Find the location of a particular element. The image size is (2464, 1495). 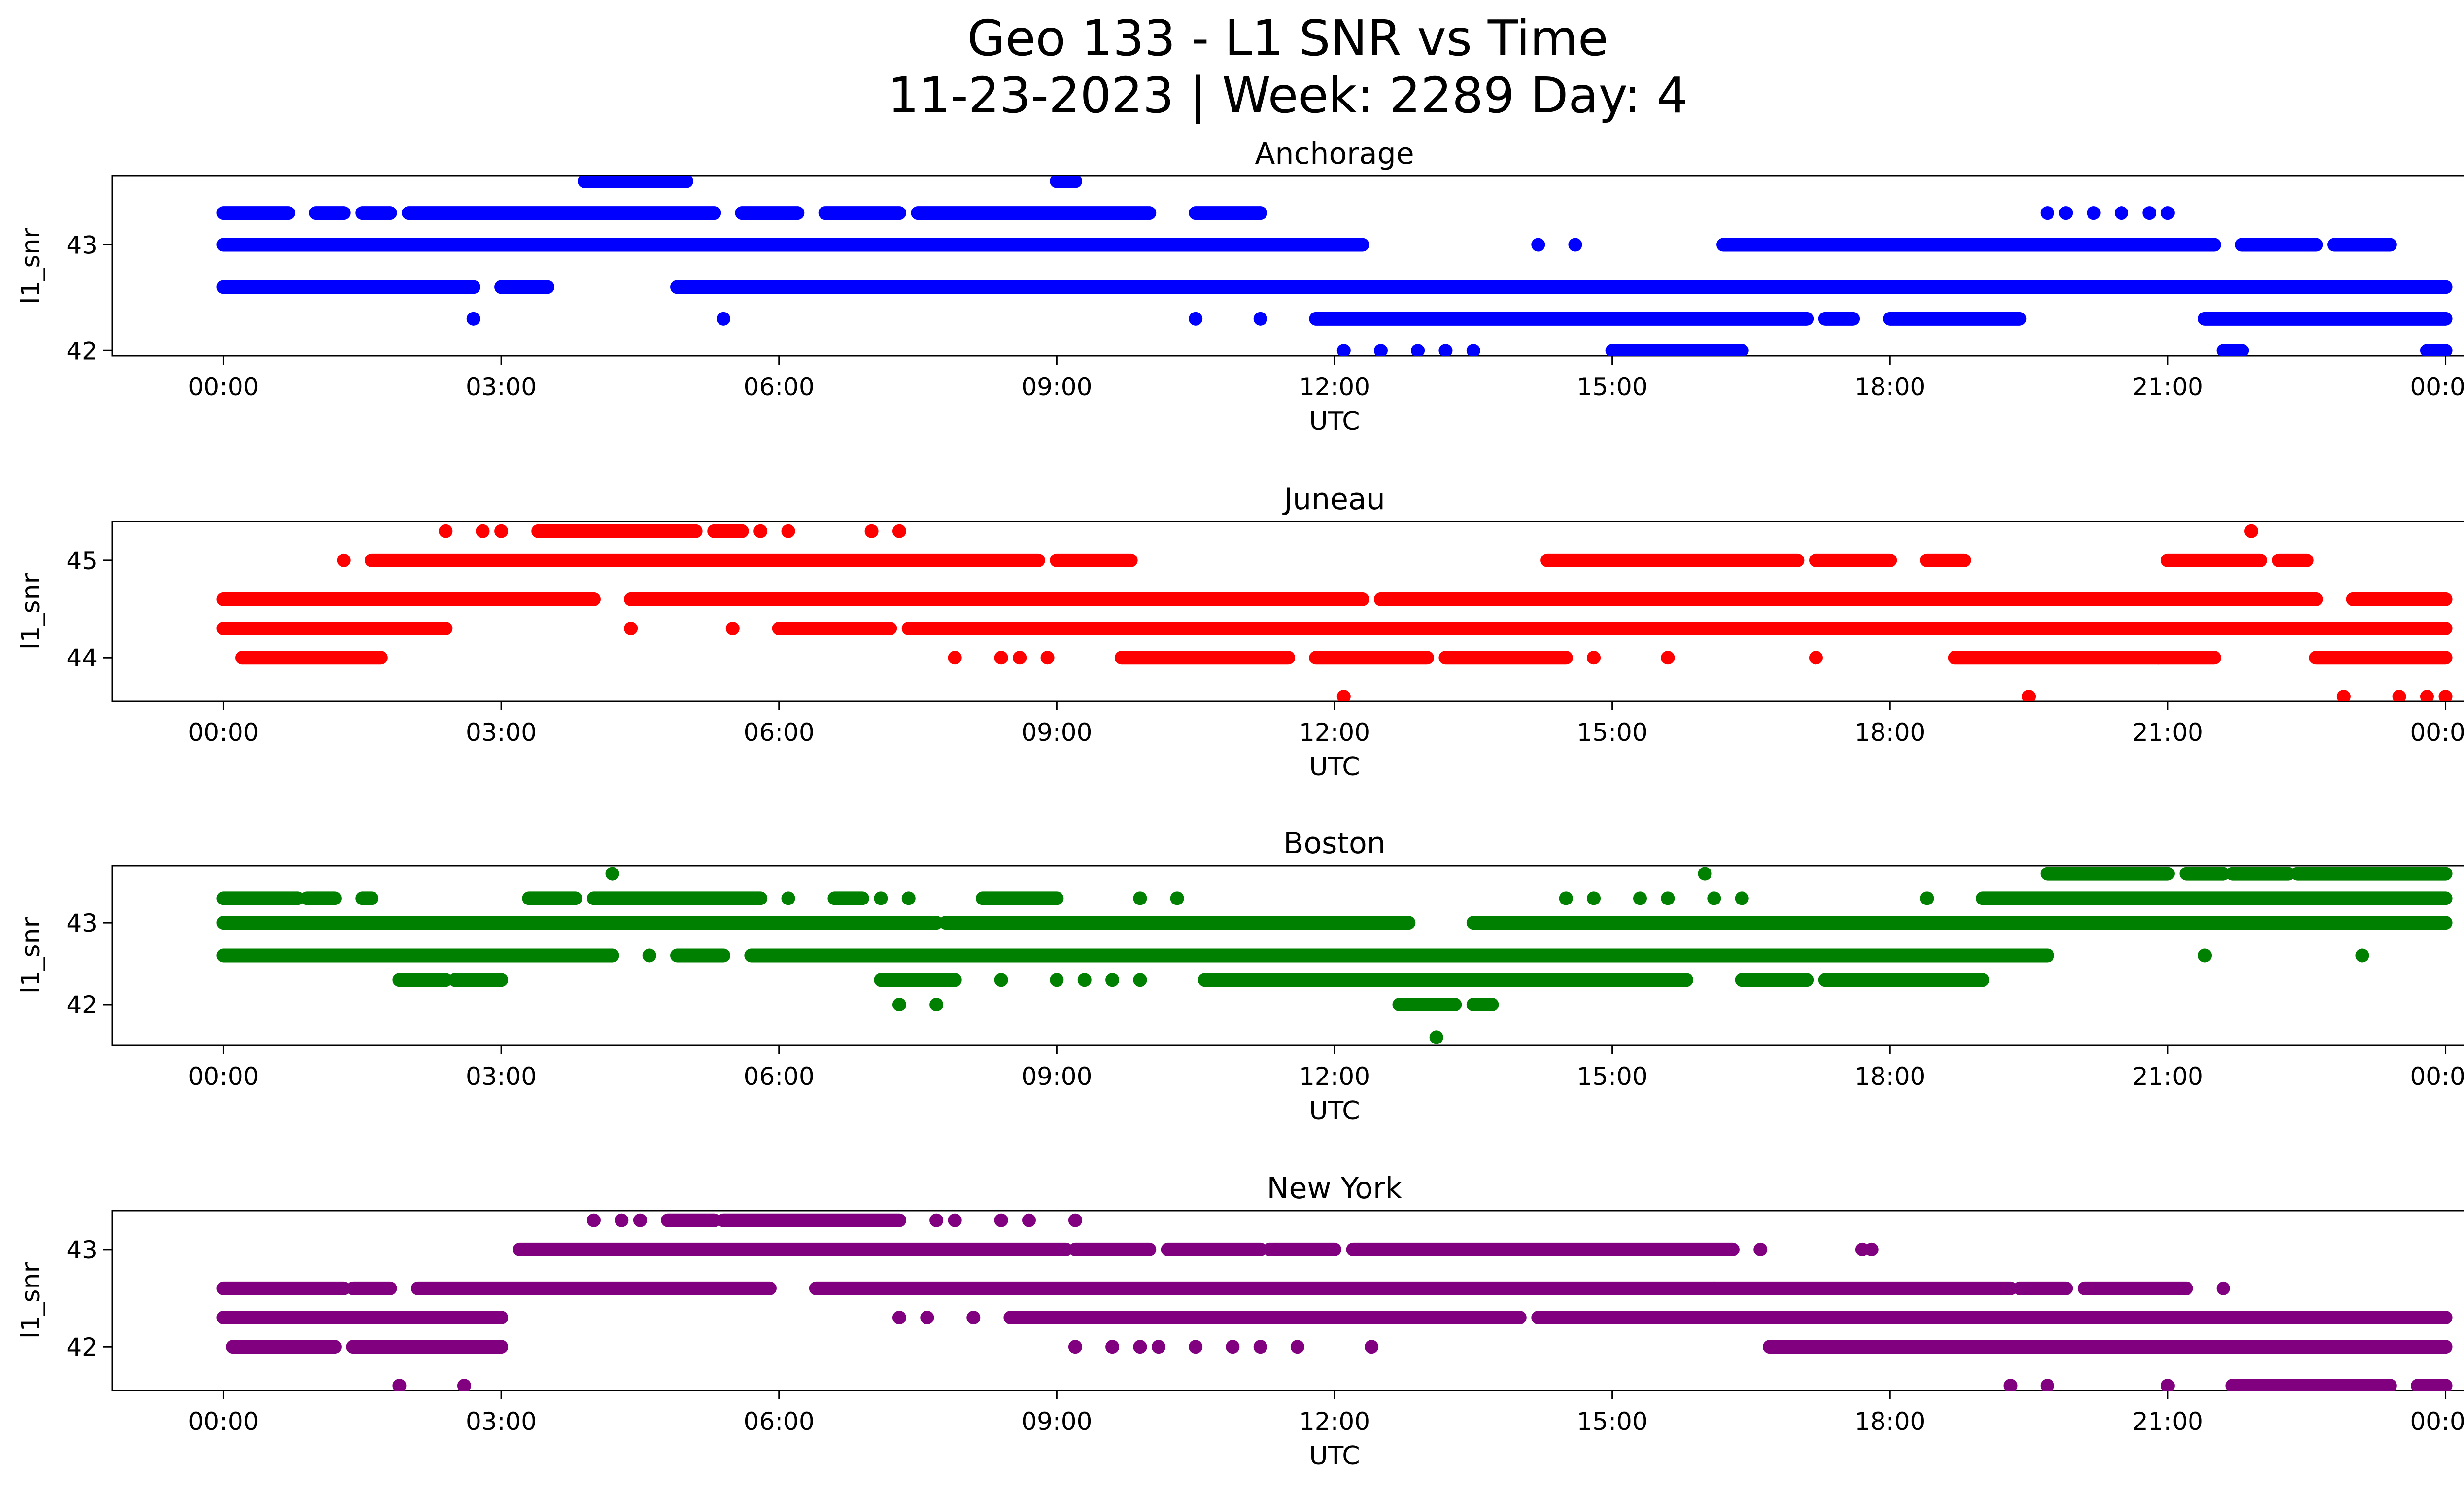

y-tick-label: 43 is located at coordinates (82, 245).